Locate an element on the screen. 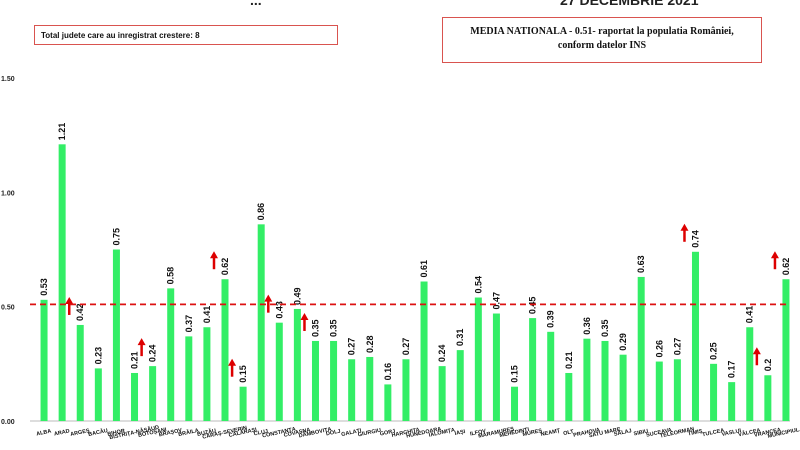 The height and width of the screenshot is (450, 800). data-label: 0.26 is located at coordinates (659, 349).